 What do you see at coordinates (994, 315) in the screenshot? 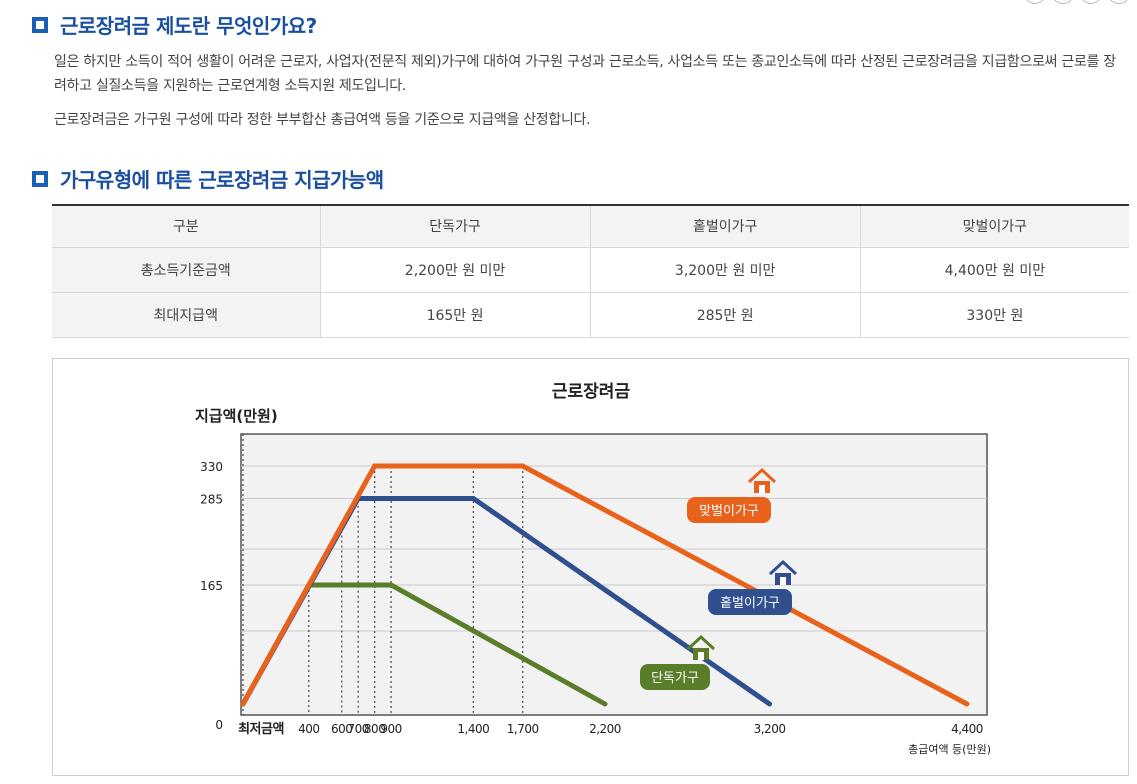
I see `table-cell: 330만 원` at bounding box center [994, 315].